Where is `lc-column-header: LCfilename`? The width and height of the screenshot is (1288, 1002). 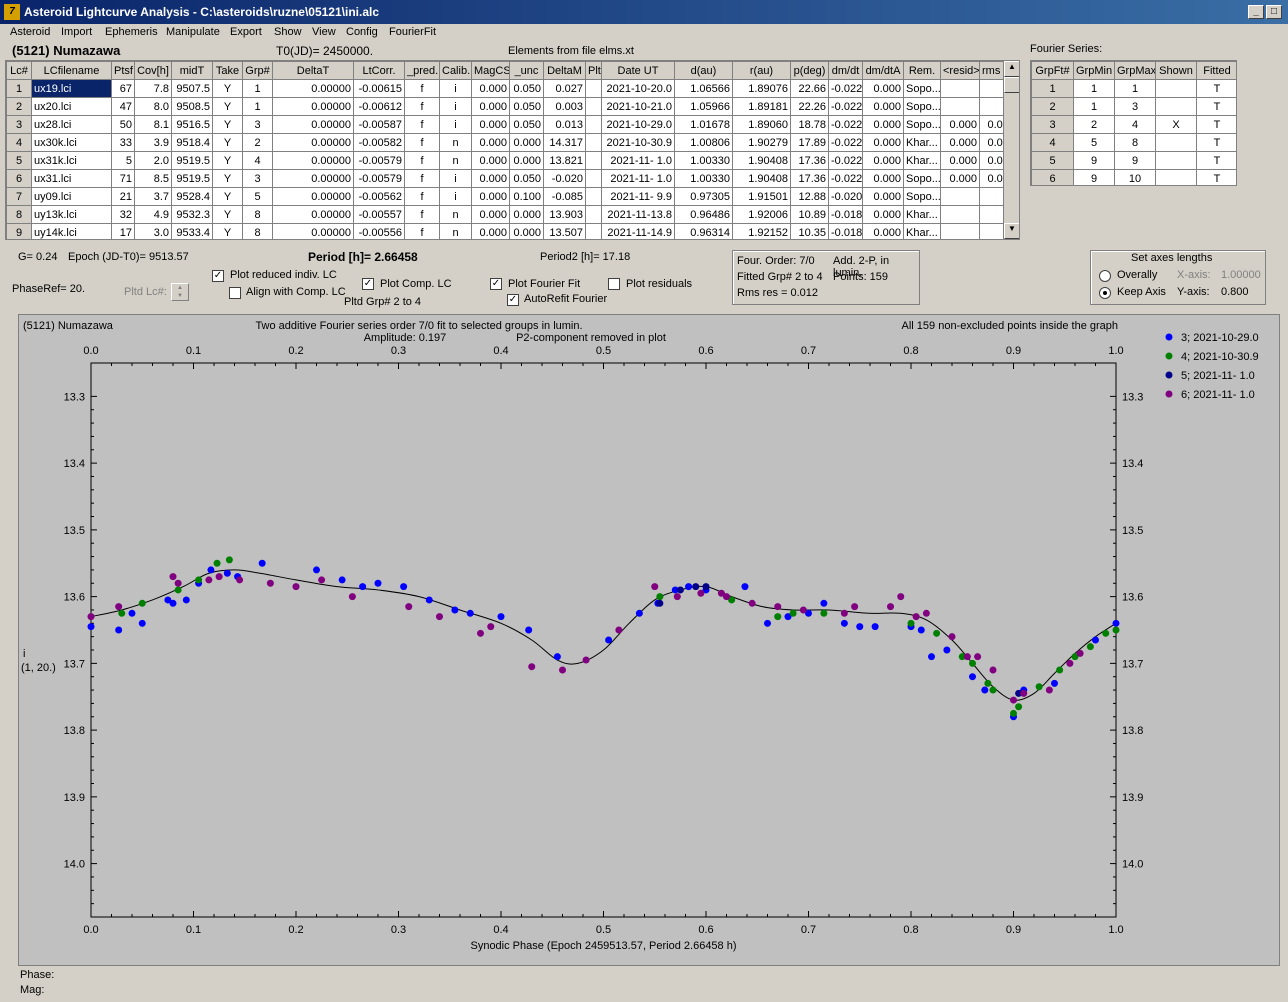
lc-column-header: LCfilename is located at coordinates (71, 70).